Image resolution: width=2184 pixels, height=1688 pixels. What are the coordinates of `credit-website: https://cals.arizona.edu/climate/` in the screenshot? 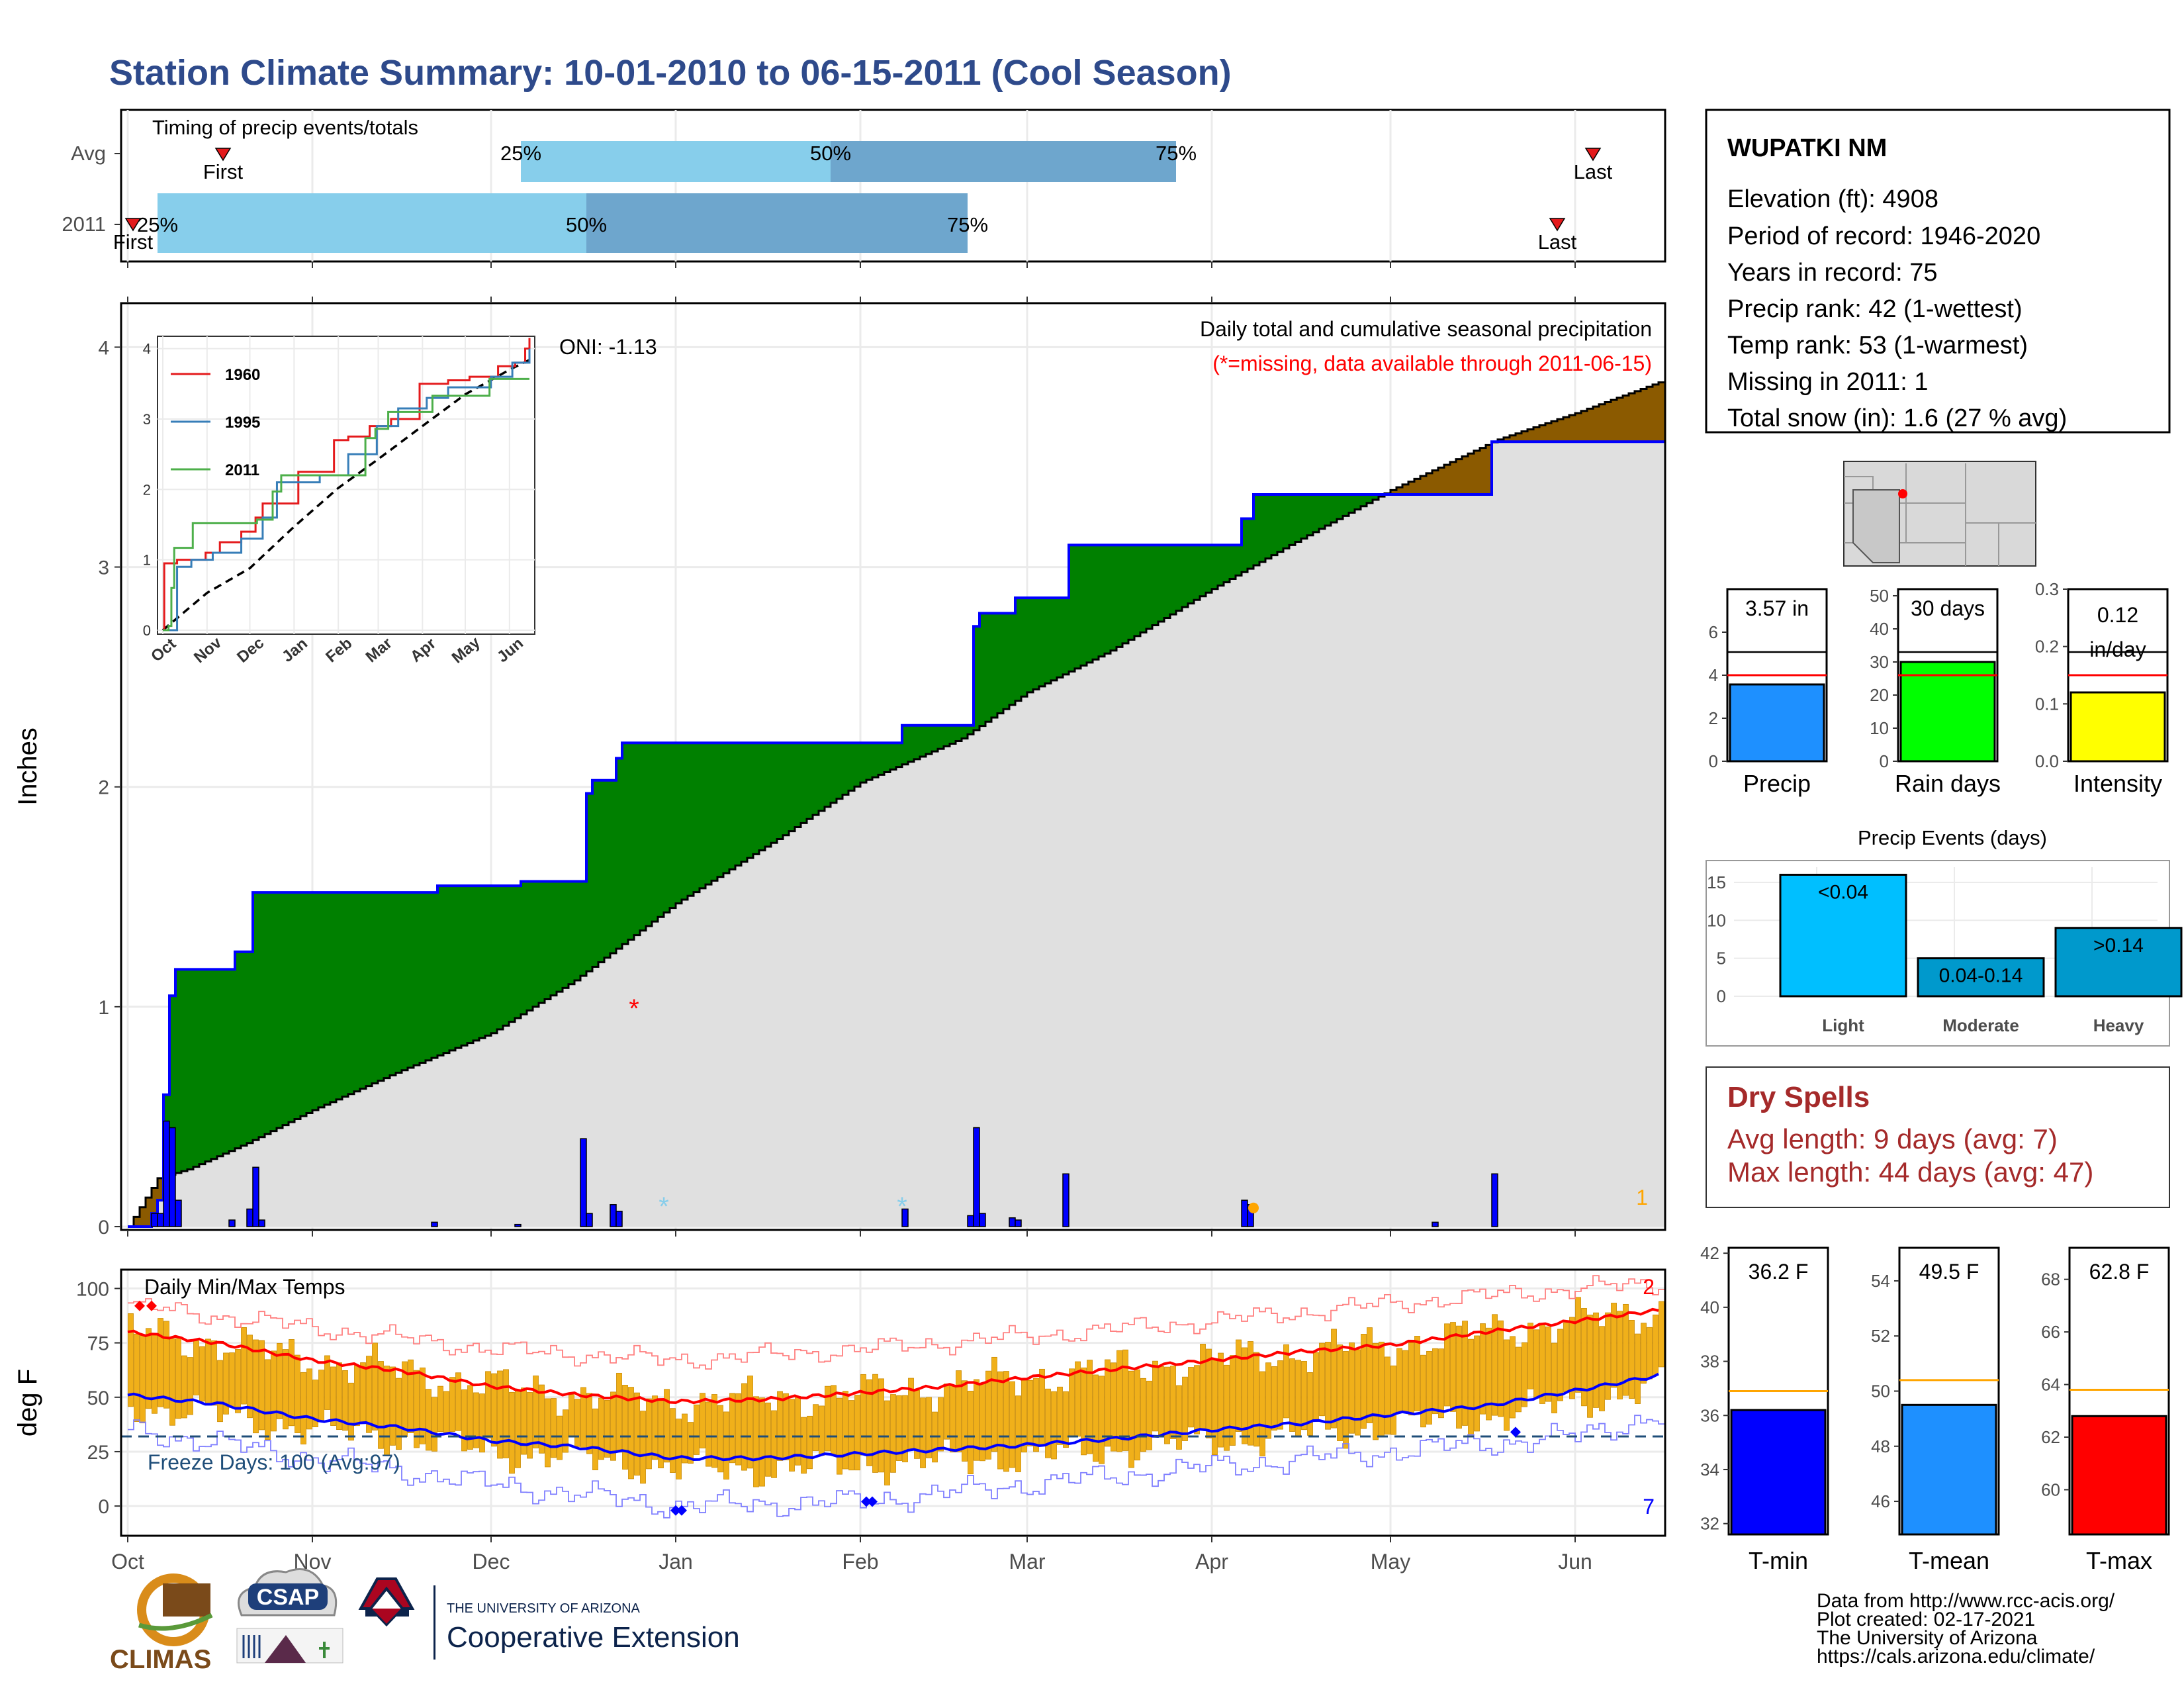 It's located at (1956, 1656).